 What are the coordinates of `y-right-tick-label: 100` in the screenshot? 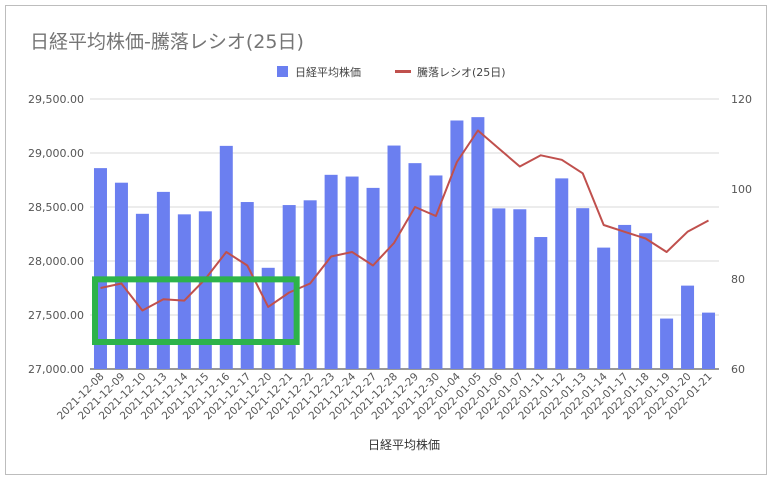 It's located at (741, 189).